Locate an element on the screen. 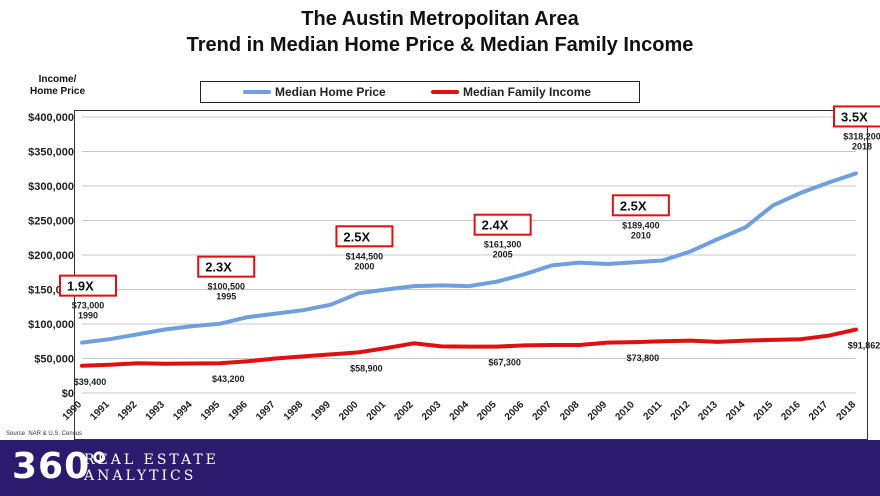 This screenshot has height=496, width=880. income-data-label: $67,300 is located at coordinates (504, 363).